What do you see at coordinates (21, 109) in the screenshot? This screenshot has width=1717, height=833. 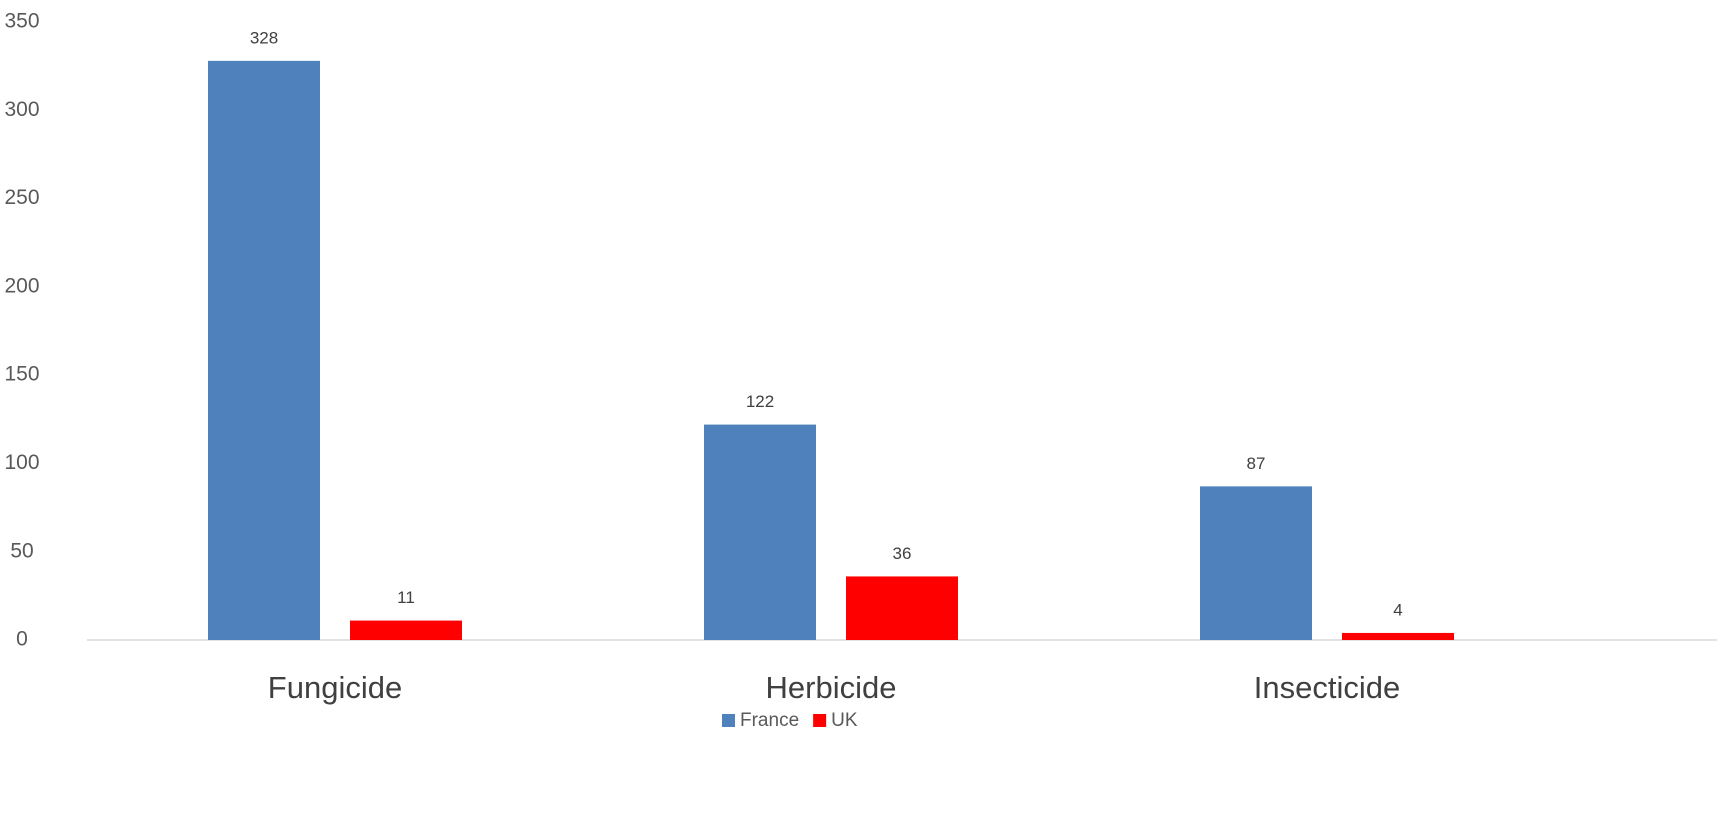 I see `y-tick-label: 300` at bounding box center [21, 109].